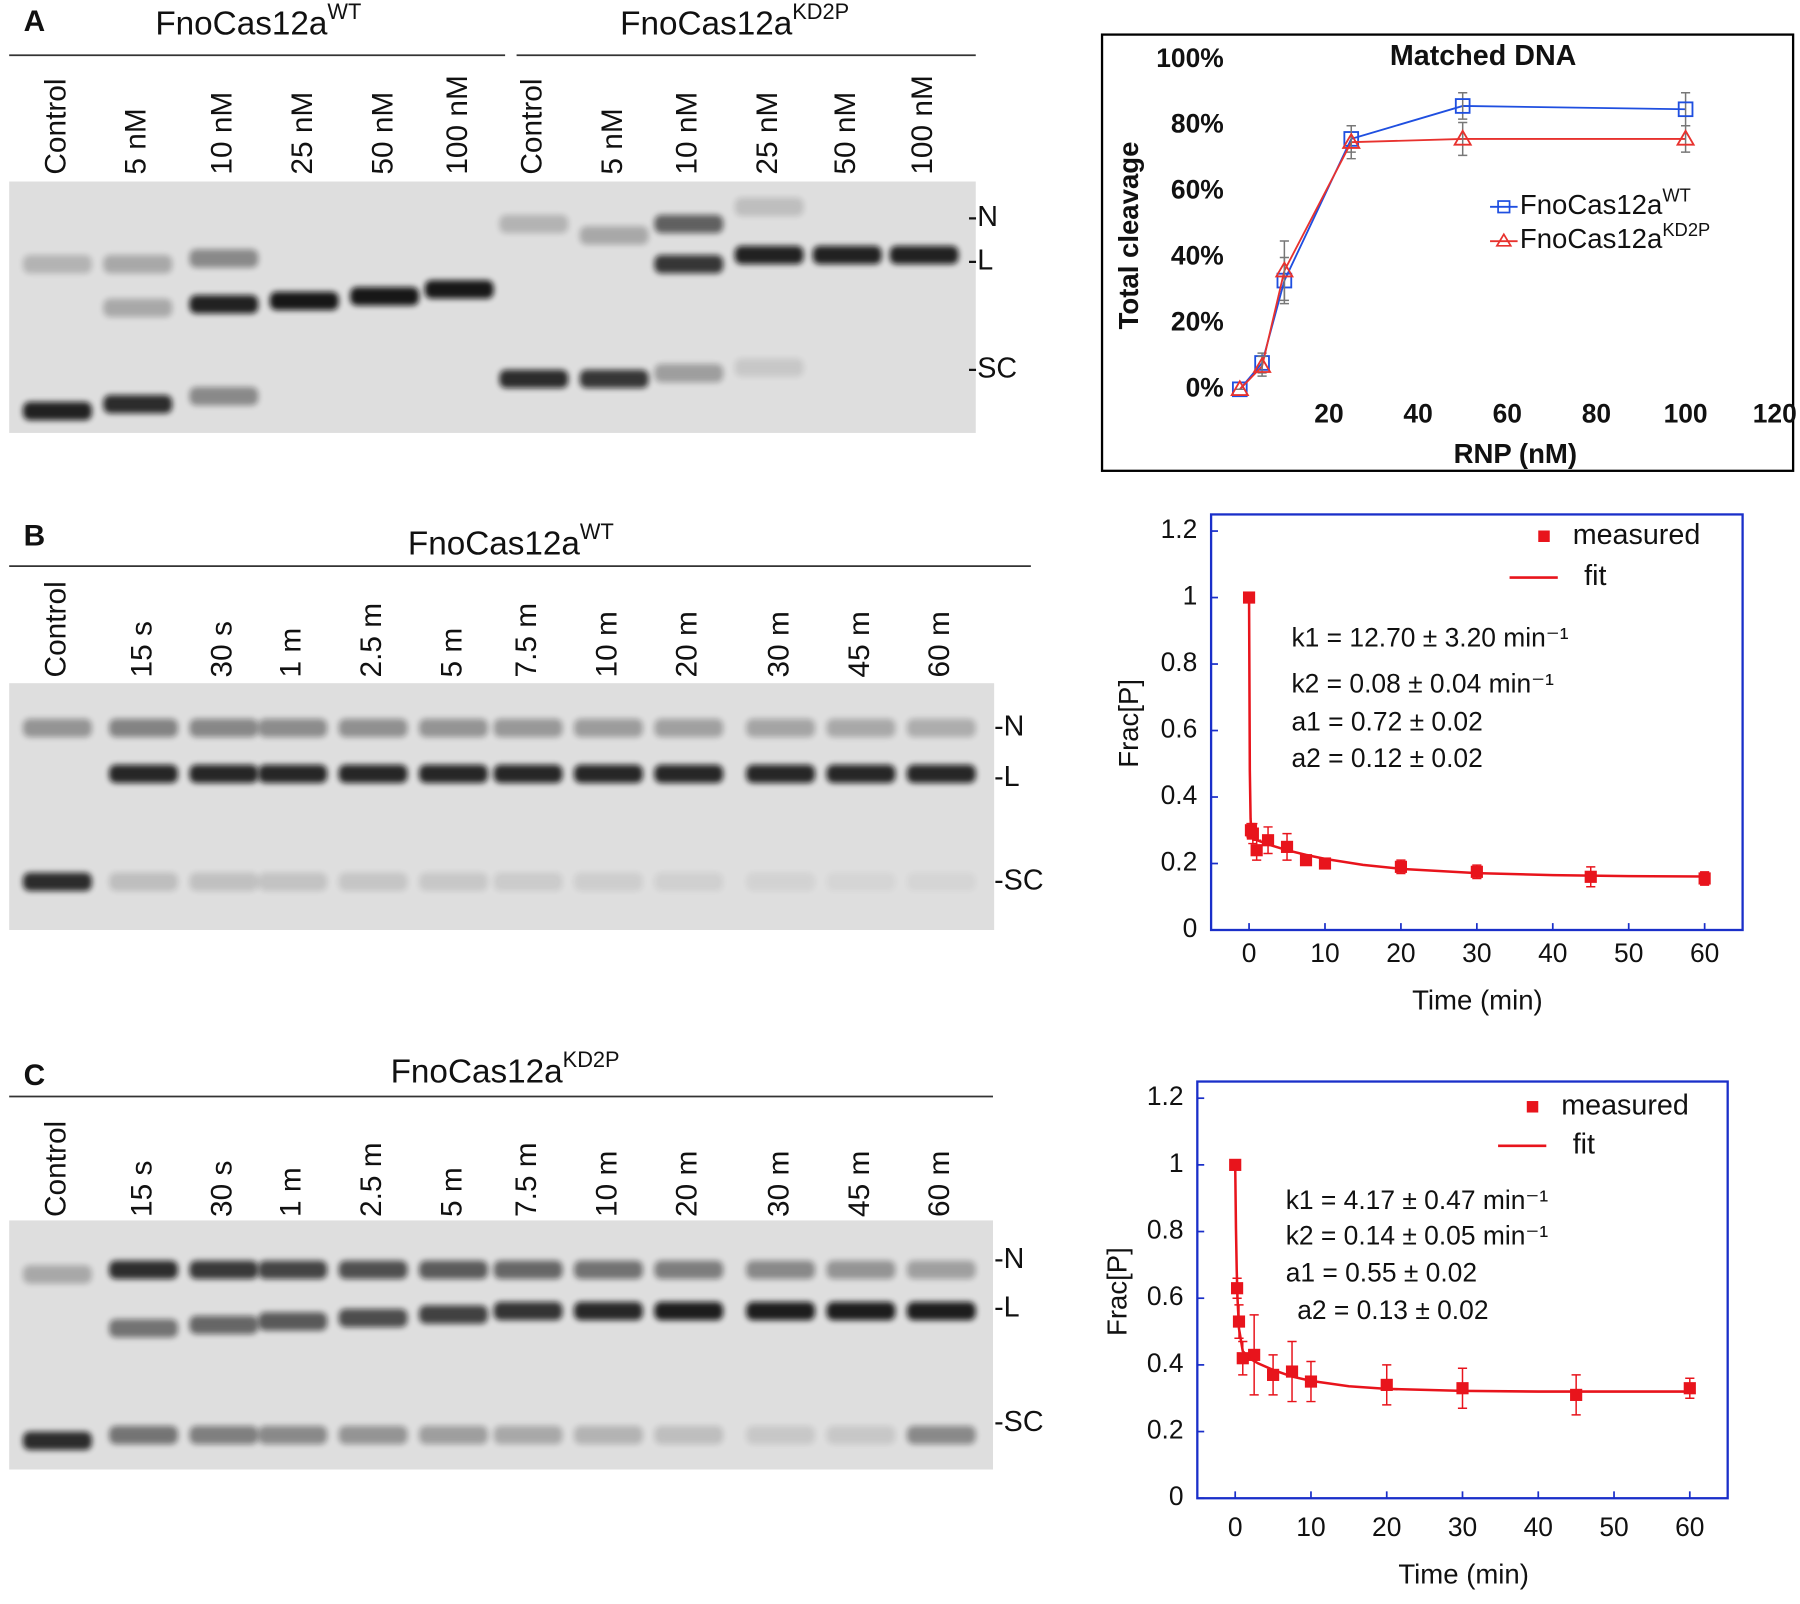 The image size is (1800, 1604). Describe the element at coordinates (1591, 204) in the screenshot. I see `legend-name: FnoCas12a` at that location.